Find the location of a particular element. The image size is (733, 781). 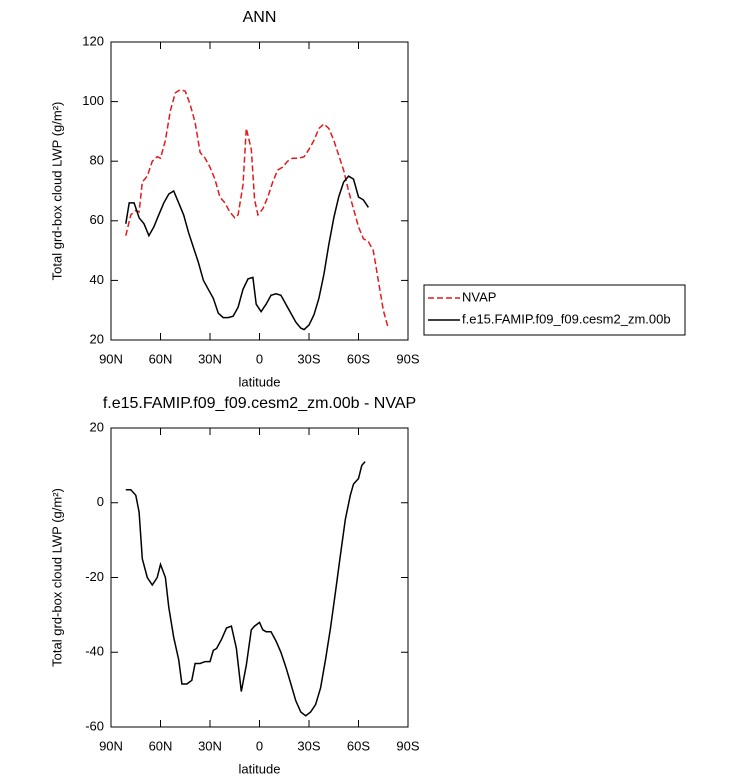

y-tick-label: 60 is located at coordinates (97, 219).